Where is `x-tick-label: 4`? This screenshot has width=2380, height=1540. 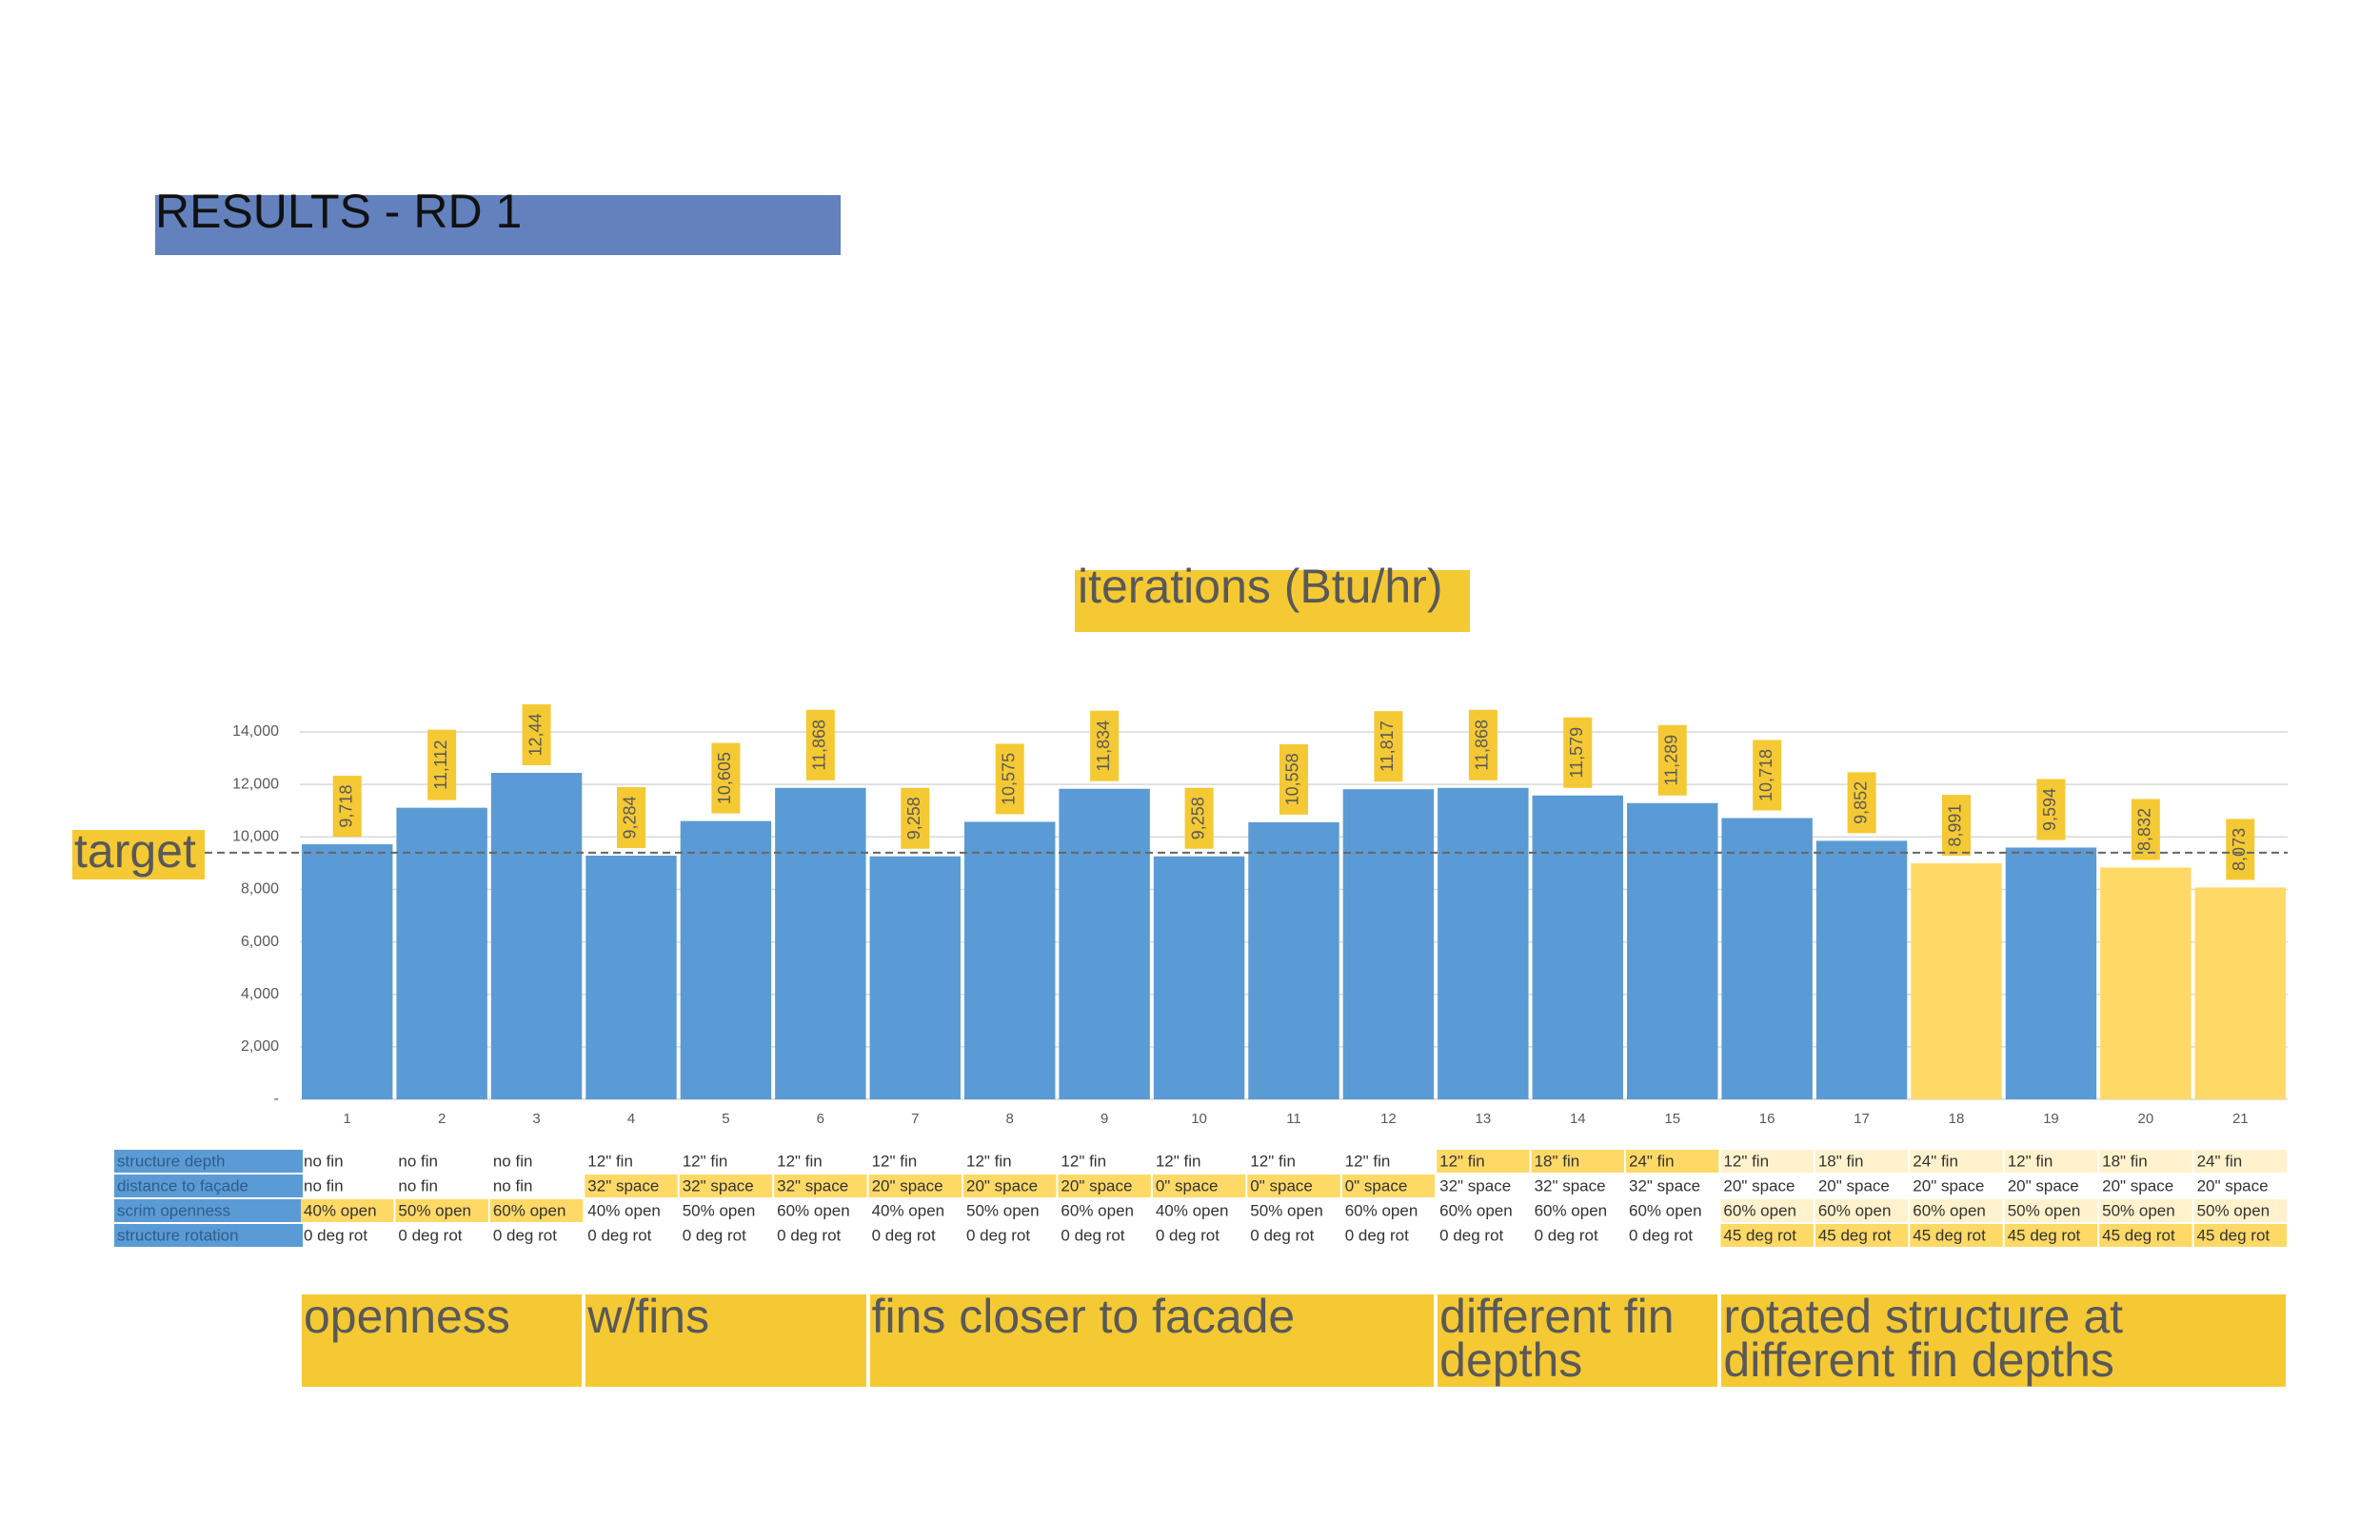
x-tick-label: 4 is located at coordinates (631, 1119).